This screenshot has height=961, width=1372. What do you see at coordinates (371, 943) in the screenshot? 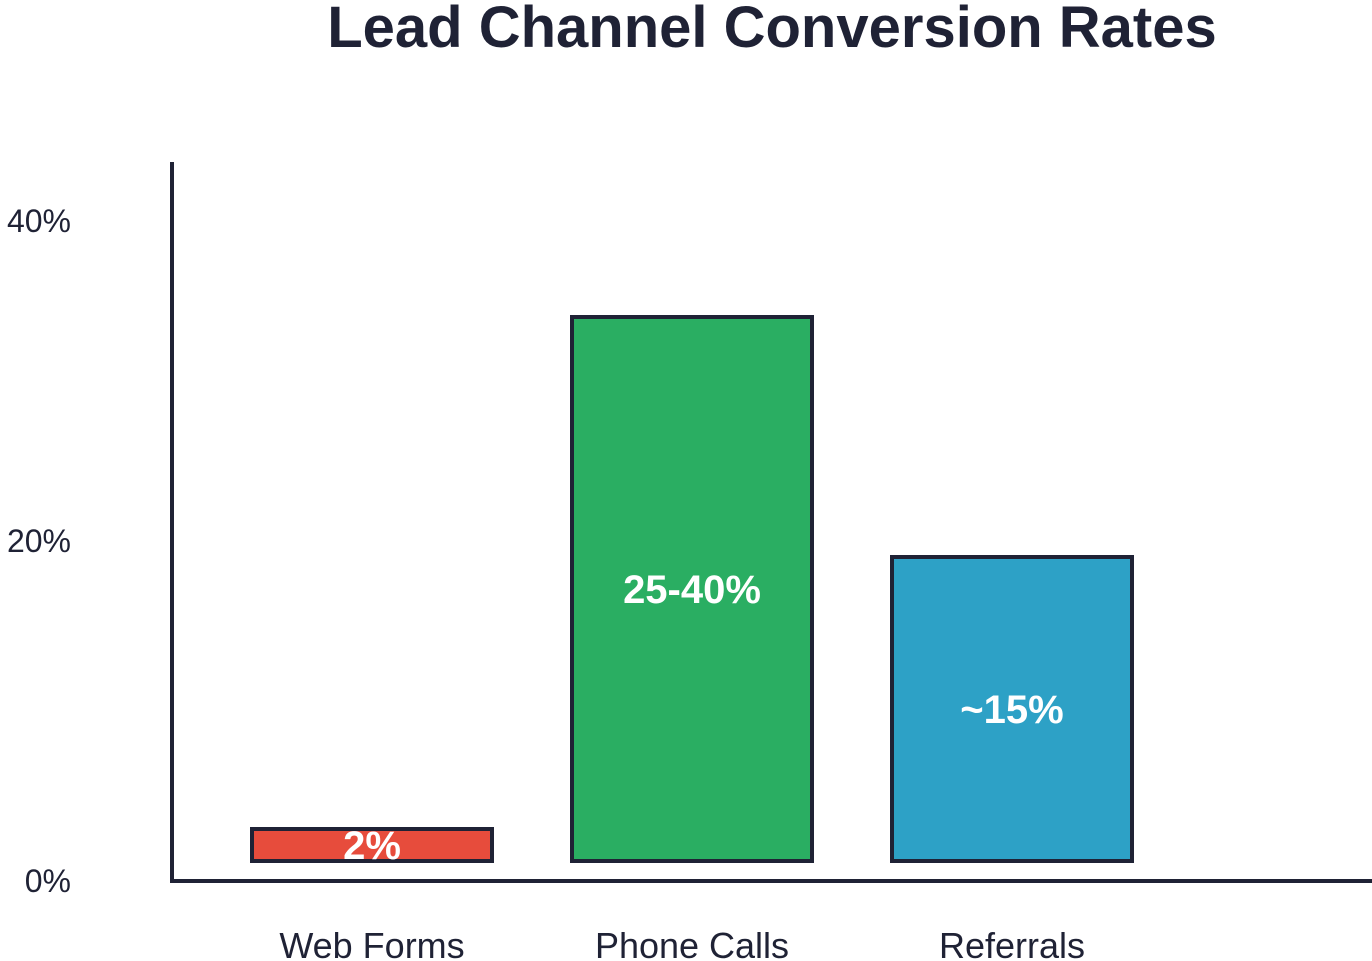
I see `x-tick-label: Web Forms` at bounding box center [371, 943].